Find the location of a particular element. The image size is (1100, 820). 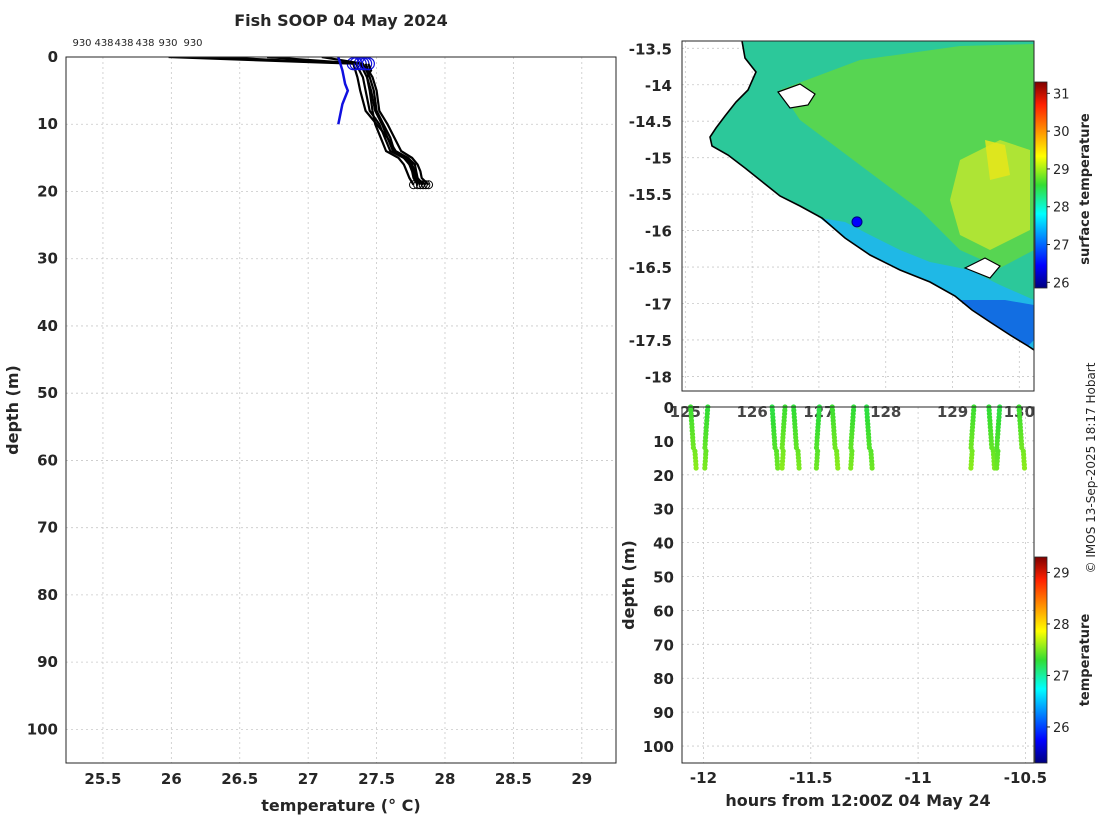

br-y-tick-label: 60 is located at coordinates (663, 611).